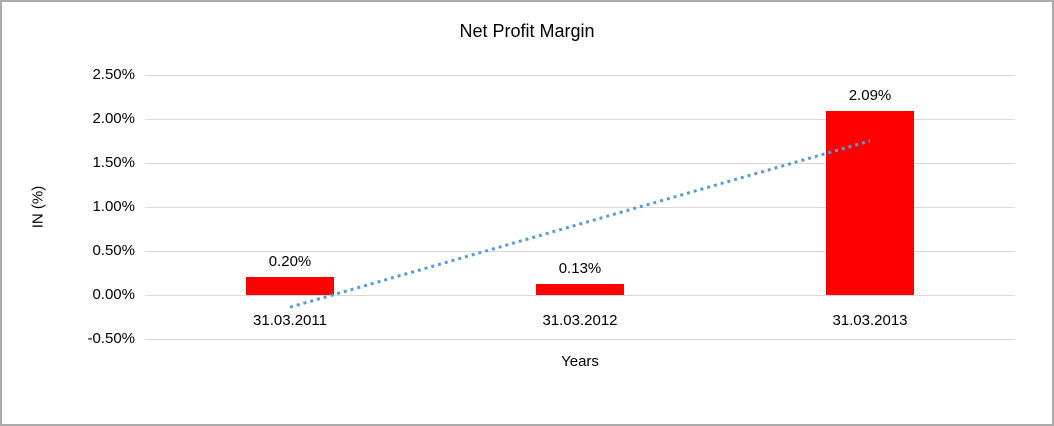 The image size is (1054, 426). I want to click on bar-data-label: 0.20%, so click(290, 262).